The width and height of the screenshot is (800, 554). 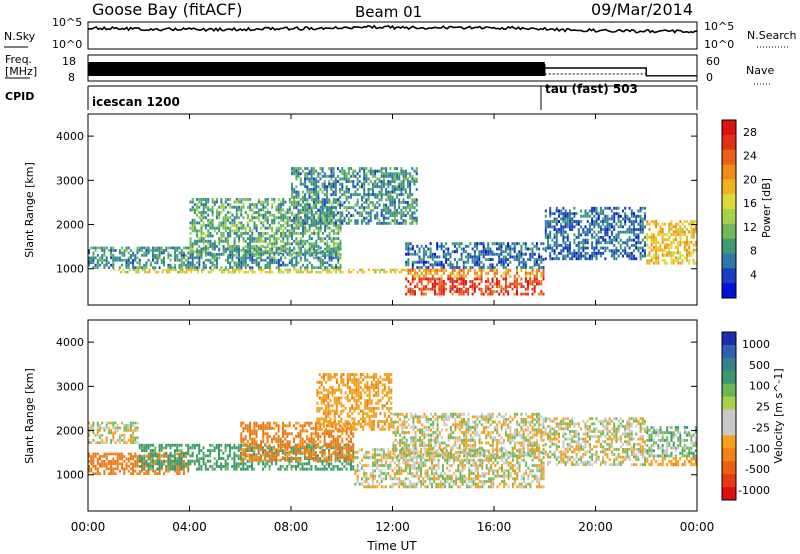 What do you see at coordinates (750, 132) in the screenshot?
I see `colorbar-tick-label: 28` at bounding box center [750, 132].